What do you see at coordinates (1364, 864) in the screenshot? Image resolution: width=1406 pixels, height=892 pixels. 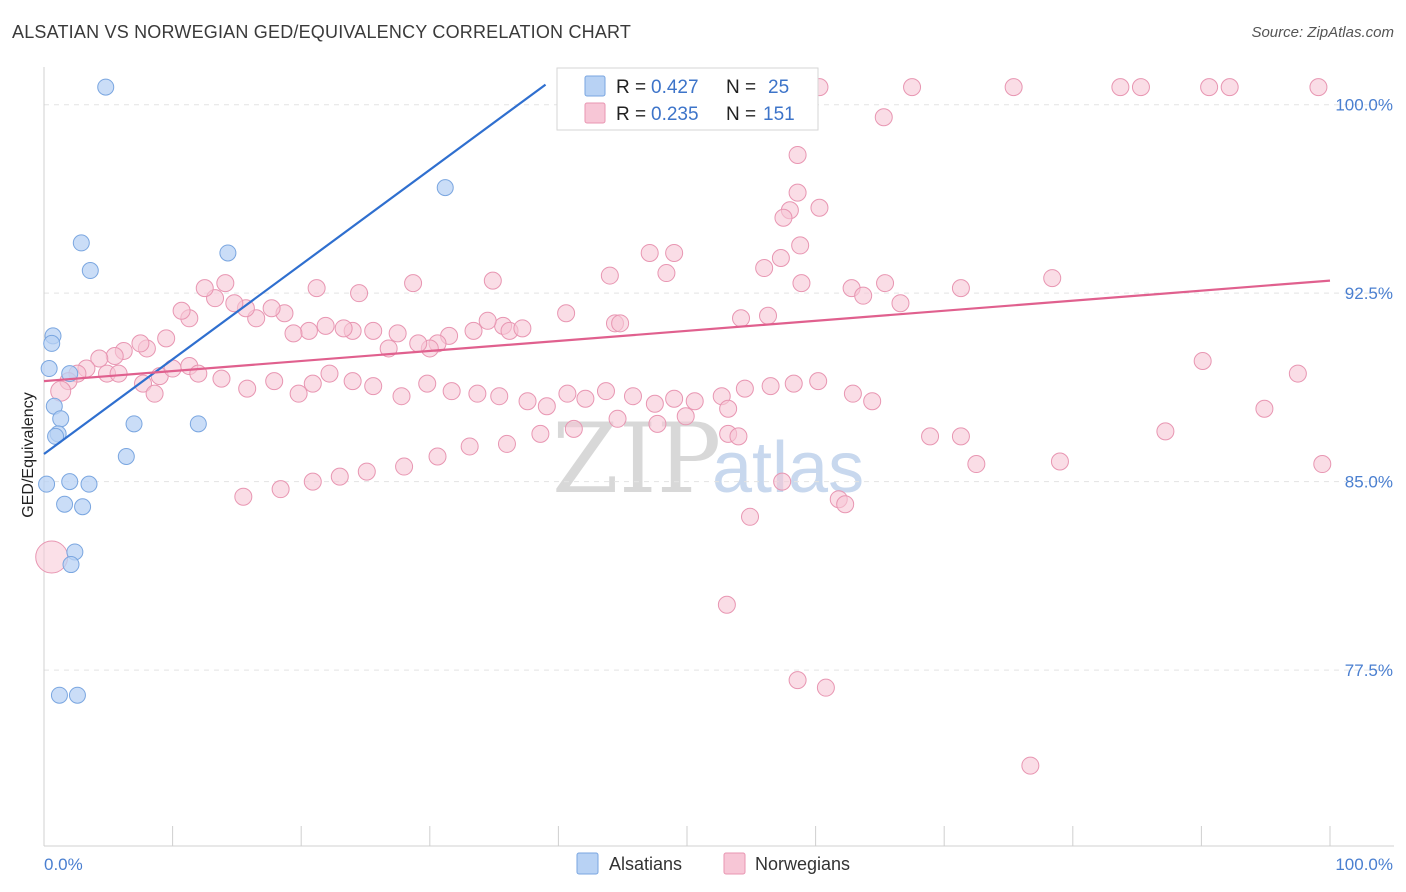 I see `x-tick-label: 100.0%` at bounding box center [1364, 864].